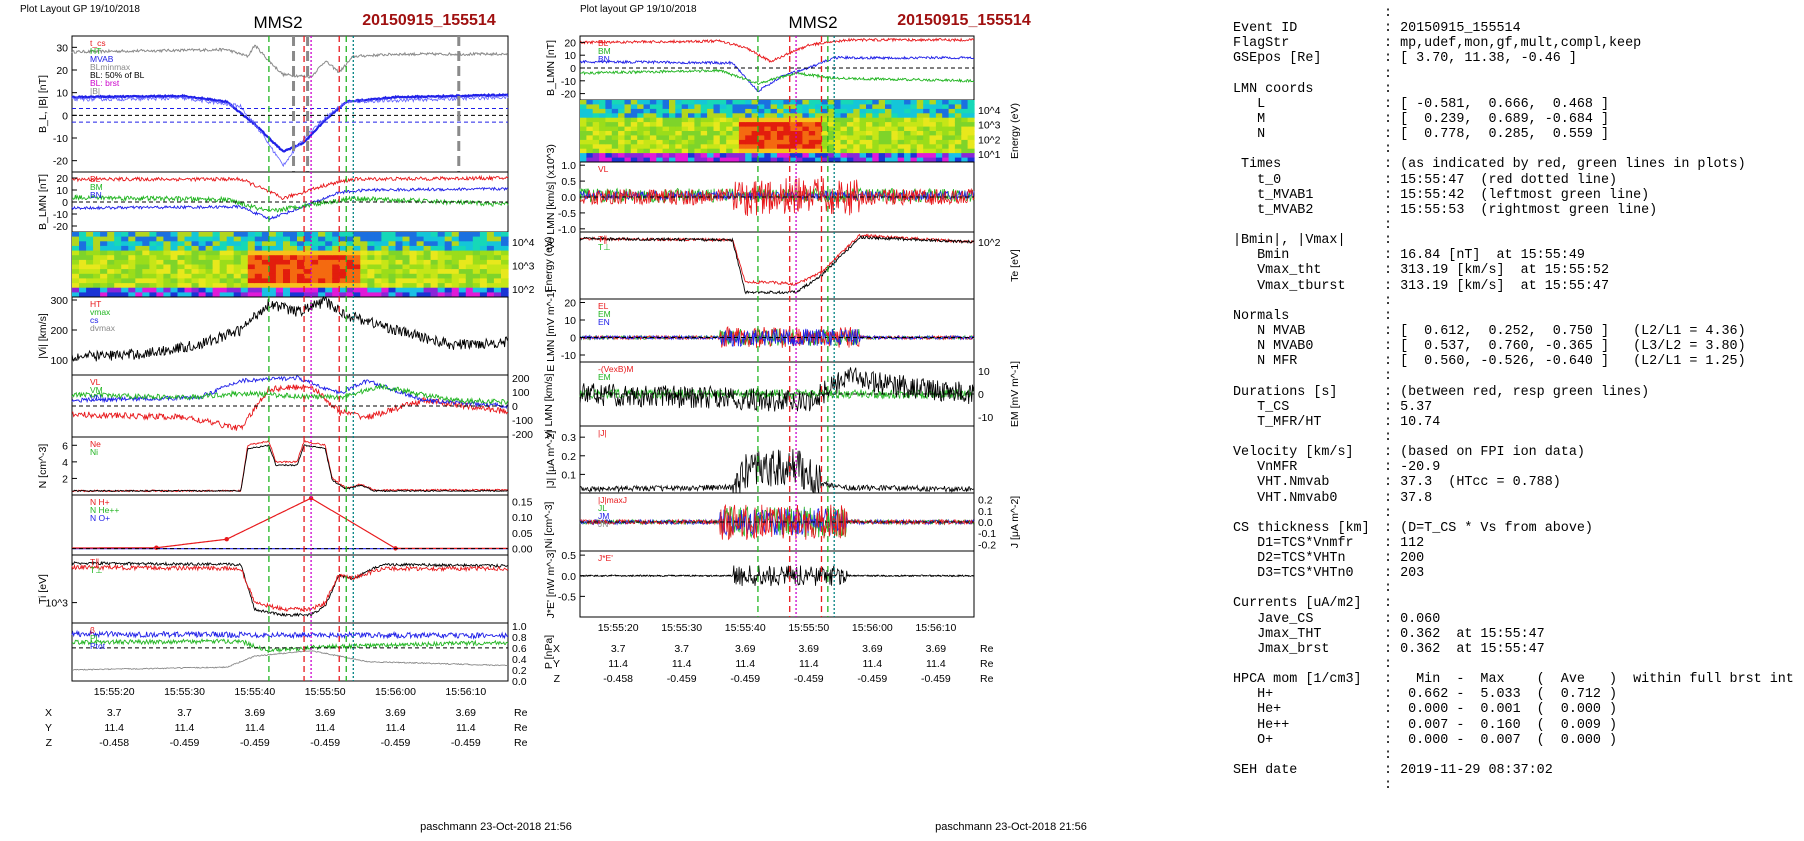 This screenshot has height=841, width=1804. I want to click on info-value: :, so click(1388, 665).